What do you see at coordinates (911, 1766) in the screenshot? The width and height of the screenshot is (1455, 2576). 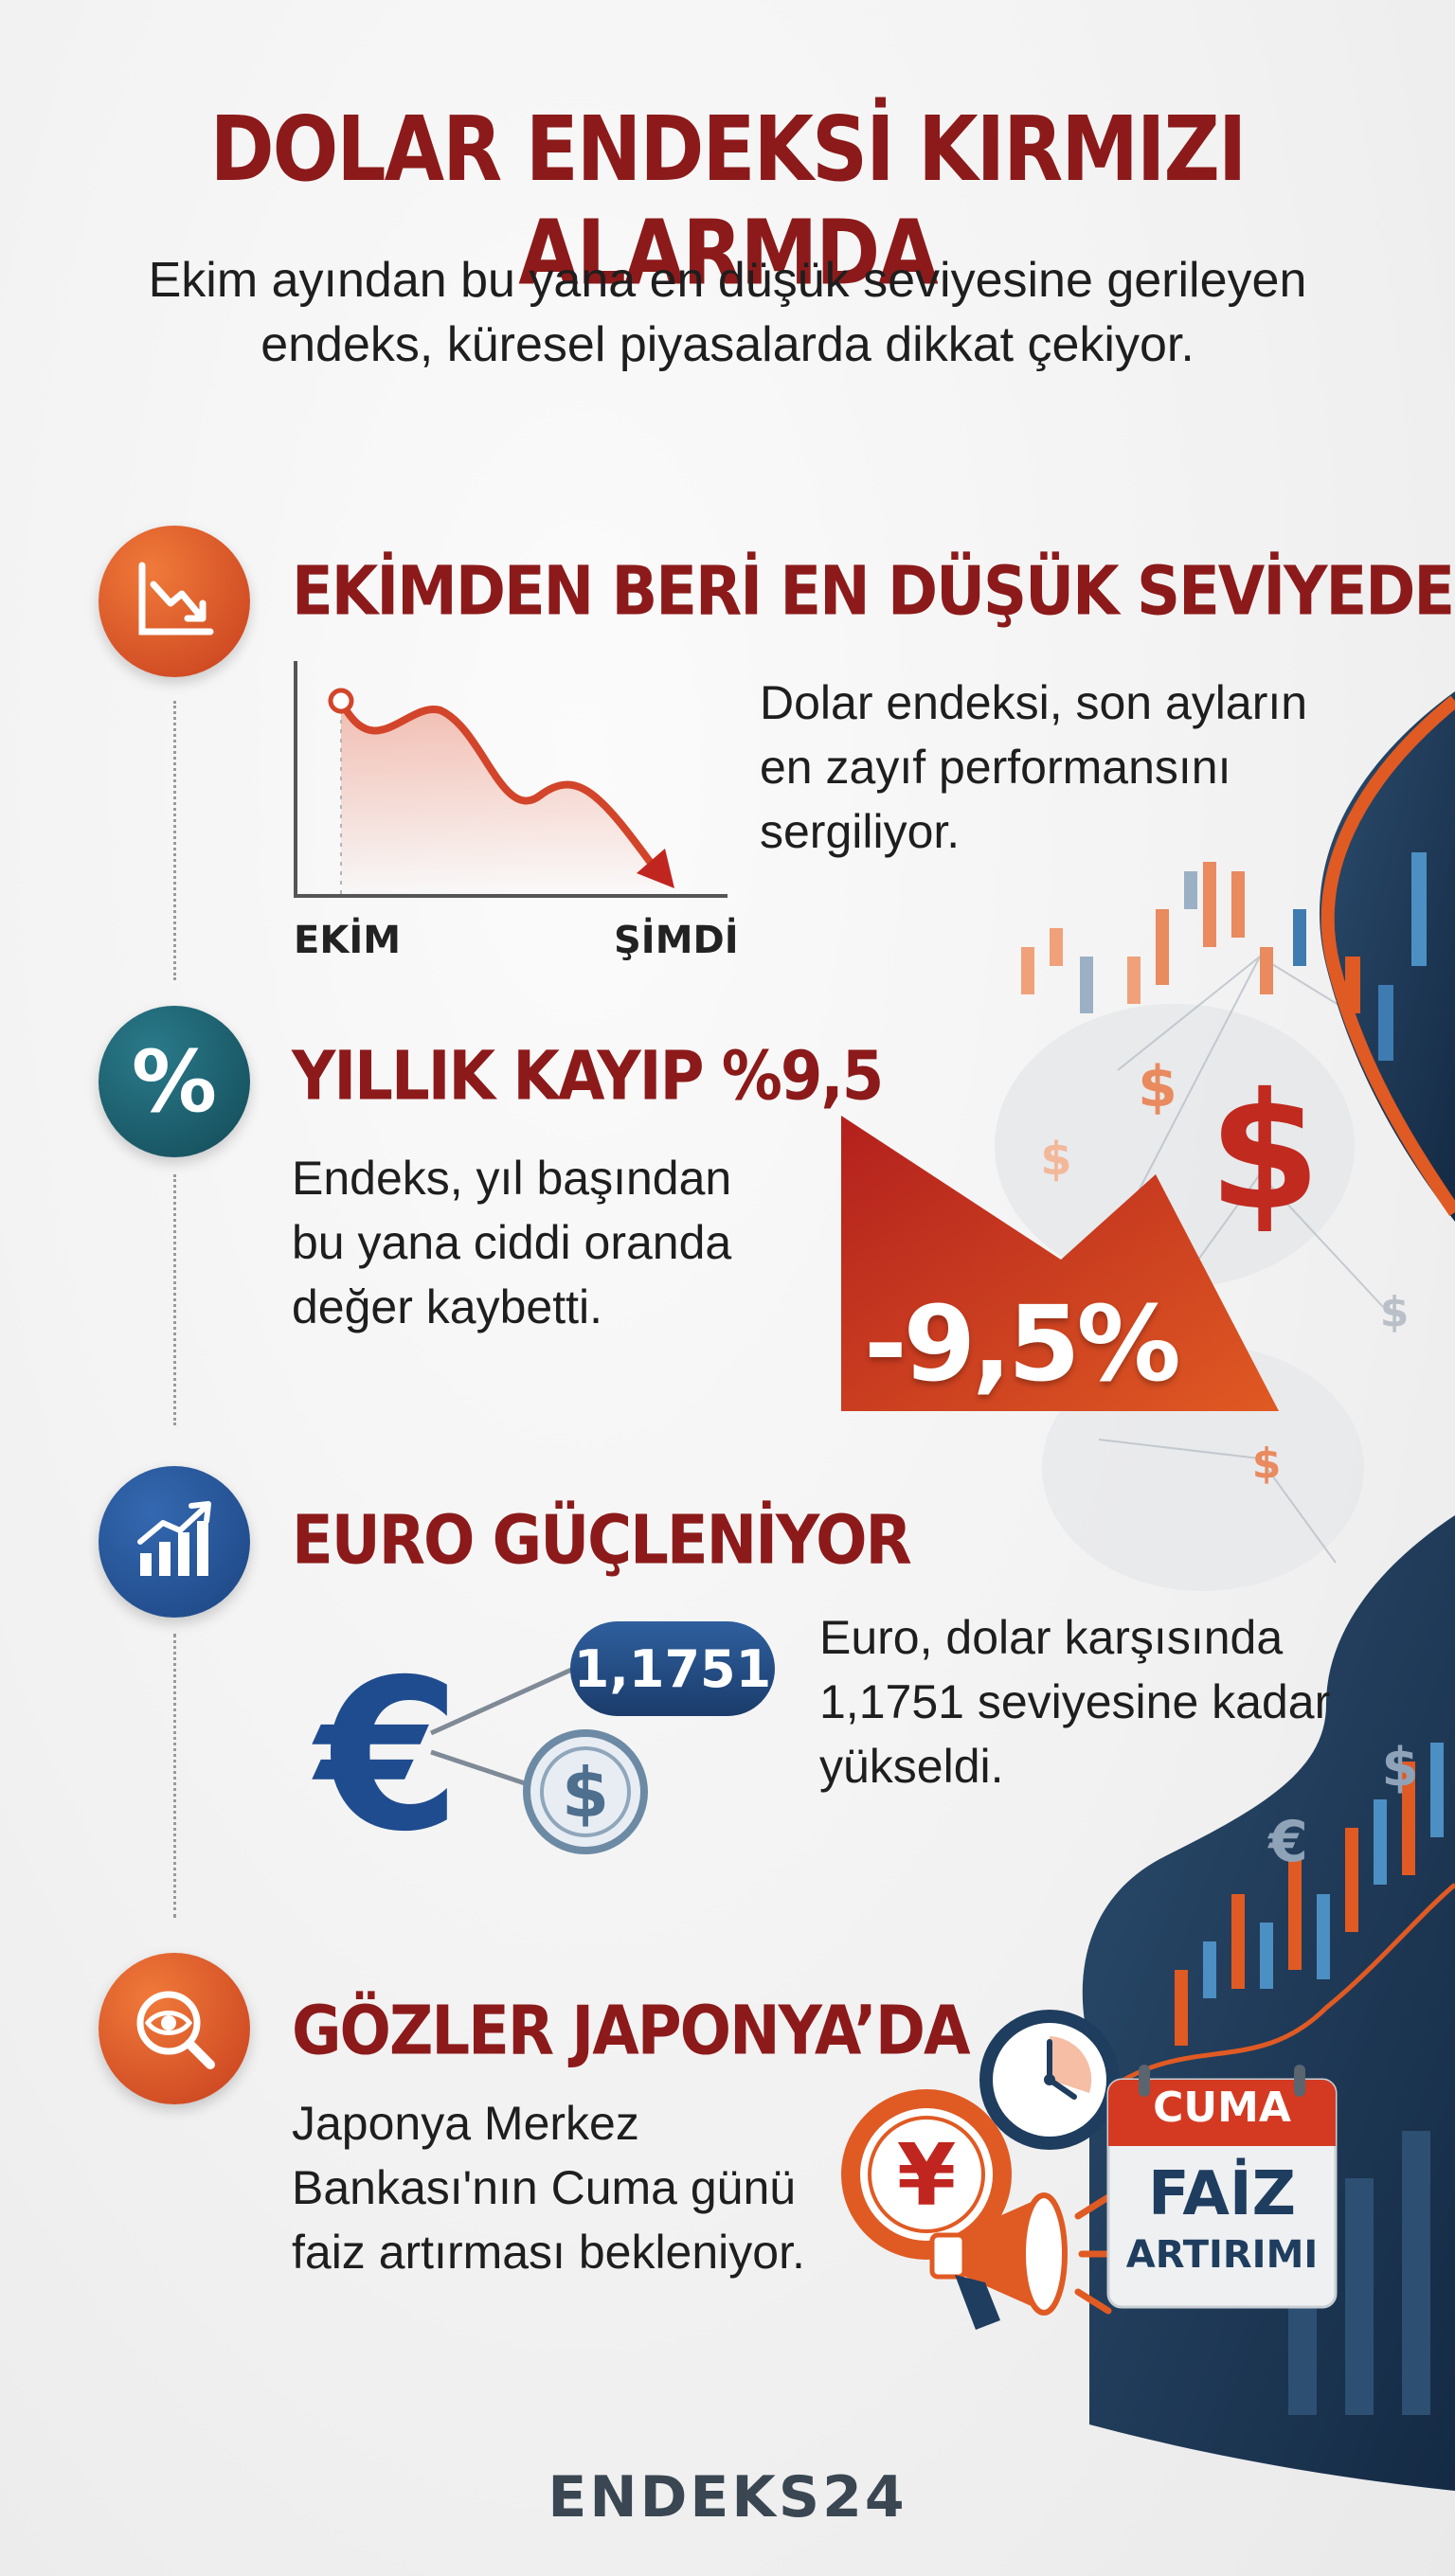 I see `text-line: yükseldi.` at bounding box center [911, 1766].